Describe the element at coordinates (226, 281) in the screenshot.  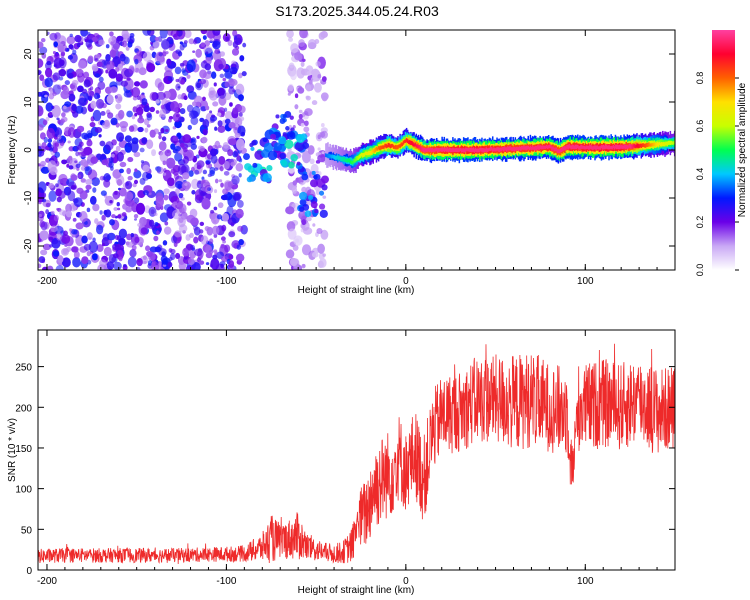
I see `spectrogram-x-tick-label: -100` at that location.